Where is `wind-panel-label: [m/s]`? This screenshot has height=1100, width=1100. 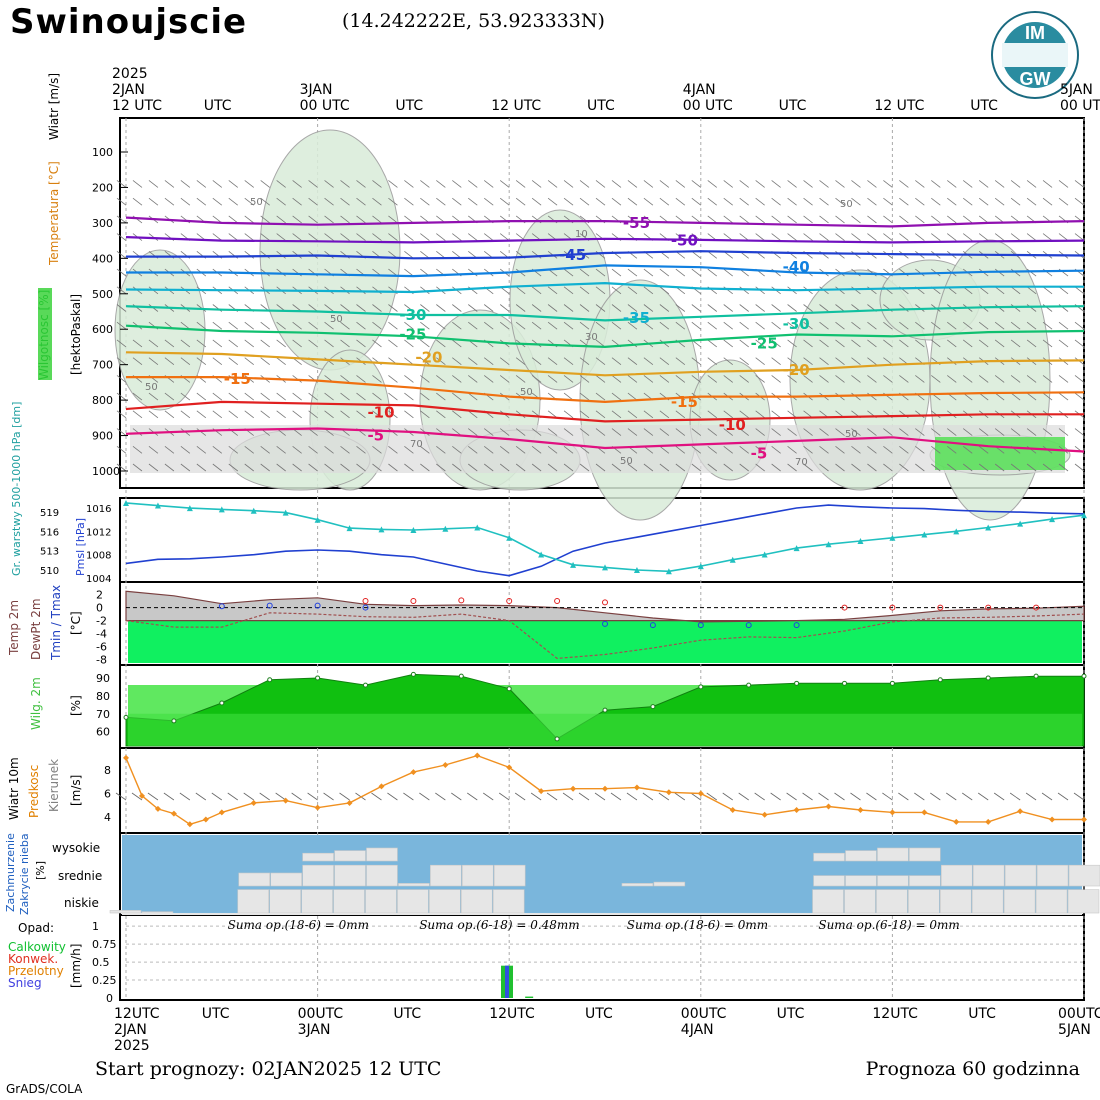 wind-panel-label: [m/s] is located at coordinates (76, 790).